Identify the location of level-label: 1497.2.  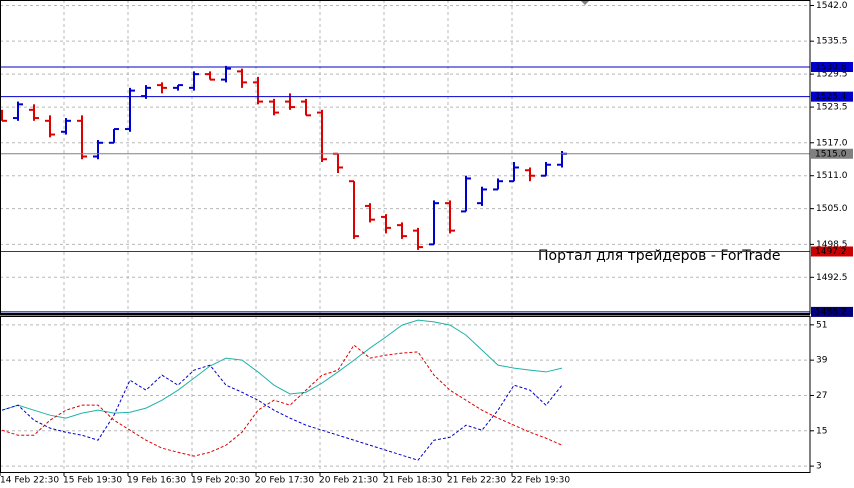
(831, 252).